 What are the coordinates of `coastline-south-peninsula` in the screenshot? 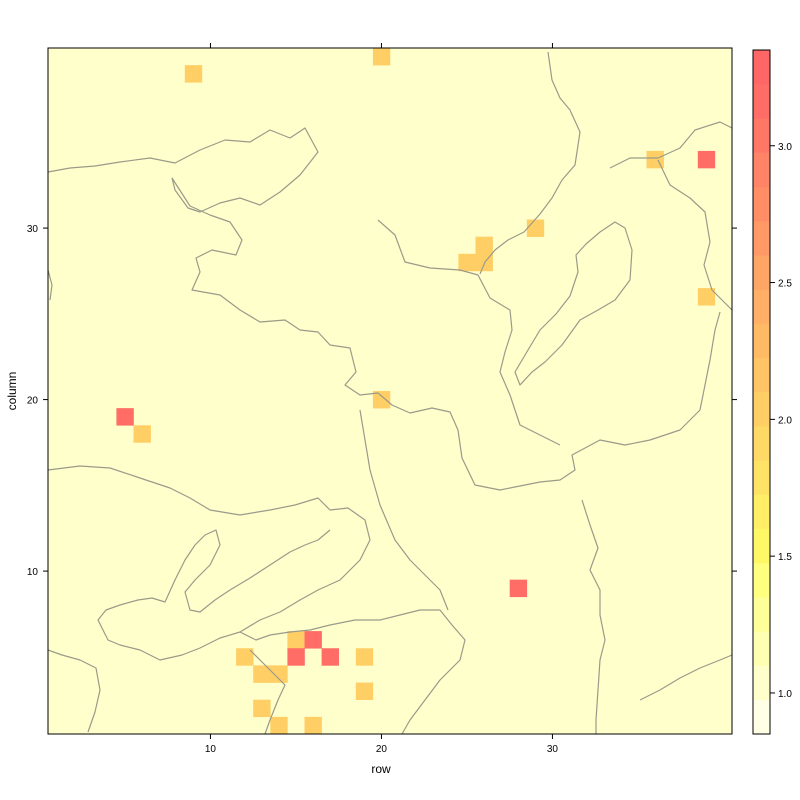 It's located at (352, 672).